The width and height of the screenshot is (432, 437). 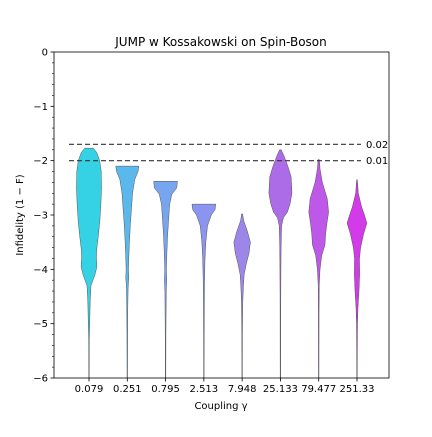 I want to click on x-tick-label: 7.948, so click(x=242, y=389).